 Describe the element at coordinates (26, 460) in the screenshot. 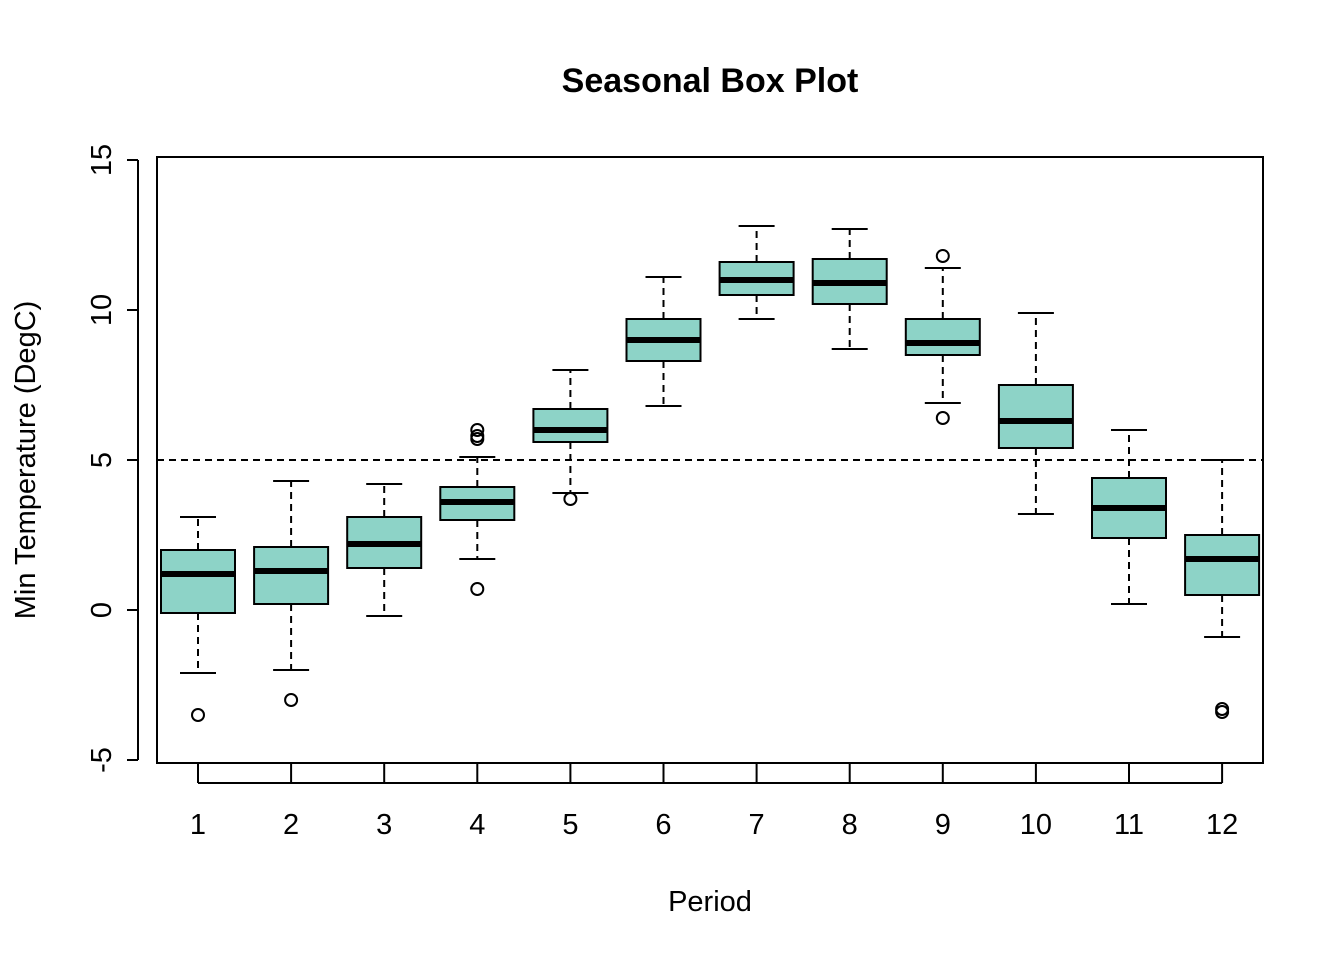

I see `y-axis-label: Min Temperature (DegC)` at that location.